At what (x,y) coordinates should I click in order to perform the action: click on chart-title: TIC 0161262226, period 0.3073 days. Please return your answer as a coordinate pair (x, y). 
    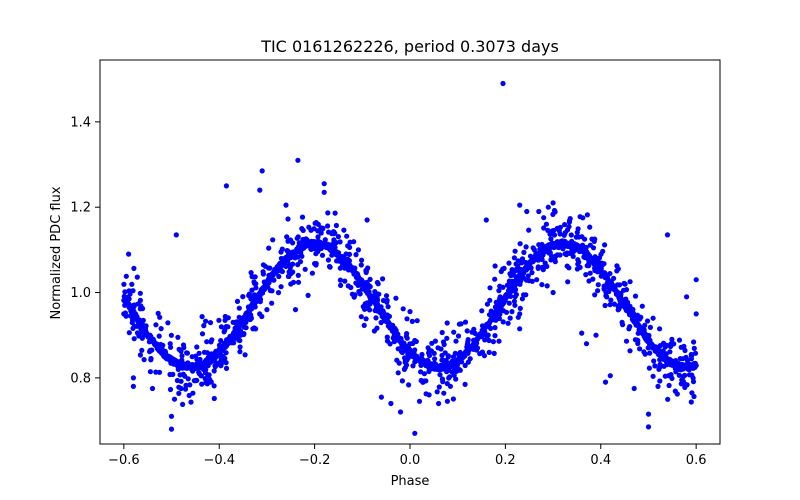
    Looking at the image, I should click on (409, 46).